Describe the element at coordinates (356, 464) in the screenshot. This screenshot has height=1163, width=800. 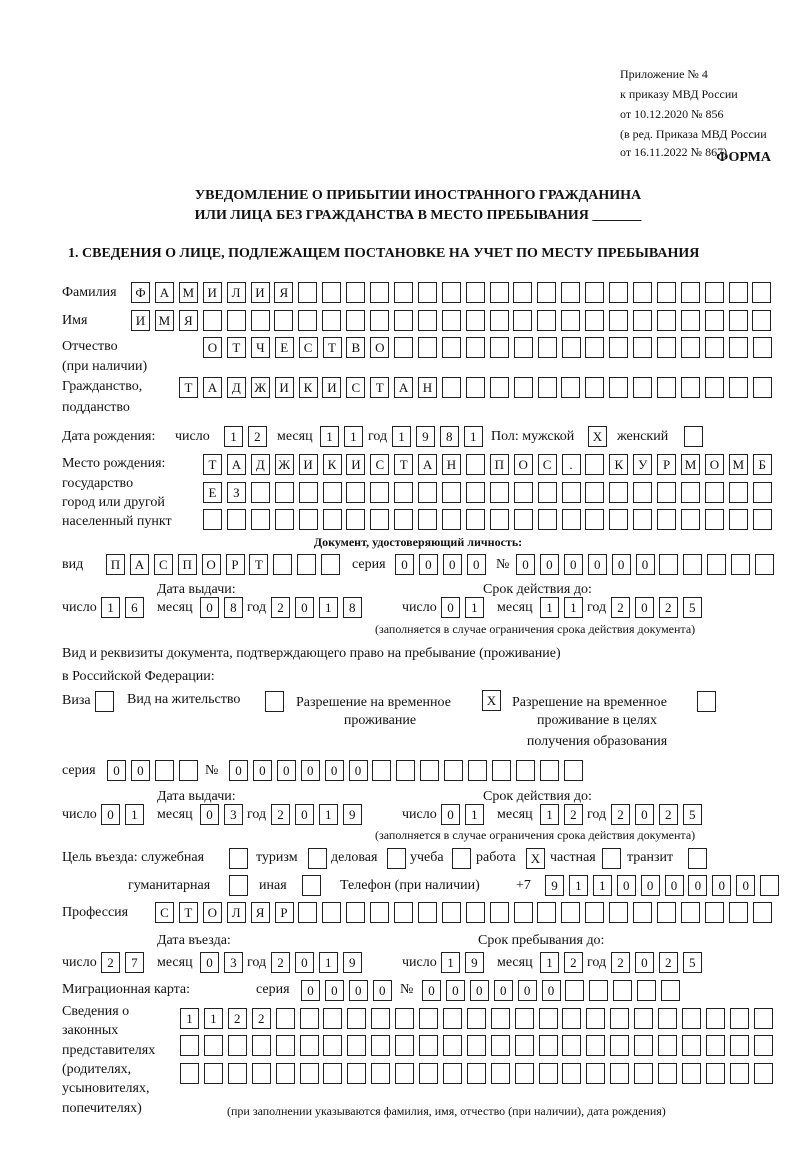
I see `birthplace-cell: И` at that location.